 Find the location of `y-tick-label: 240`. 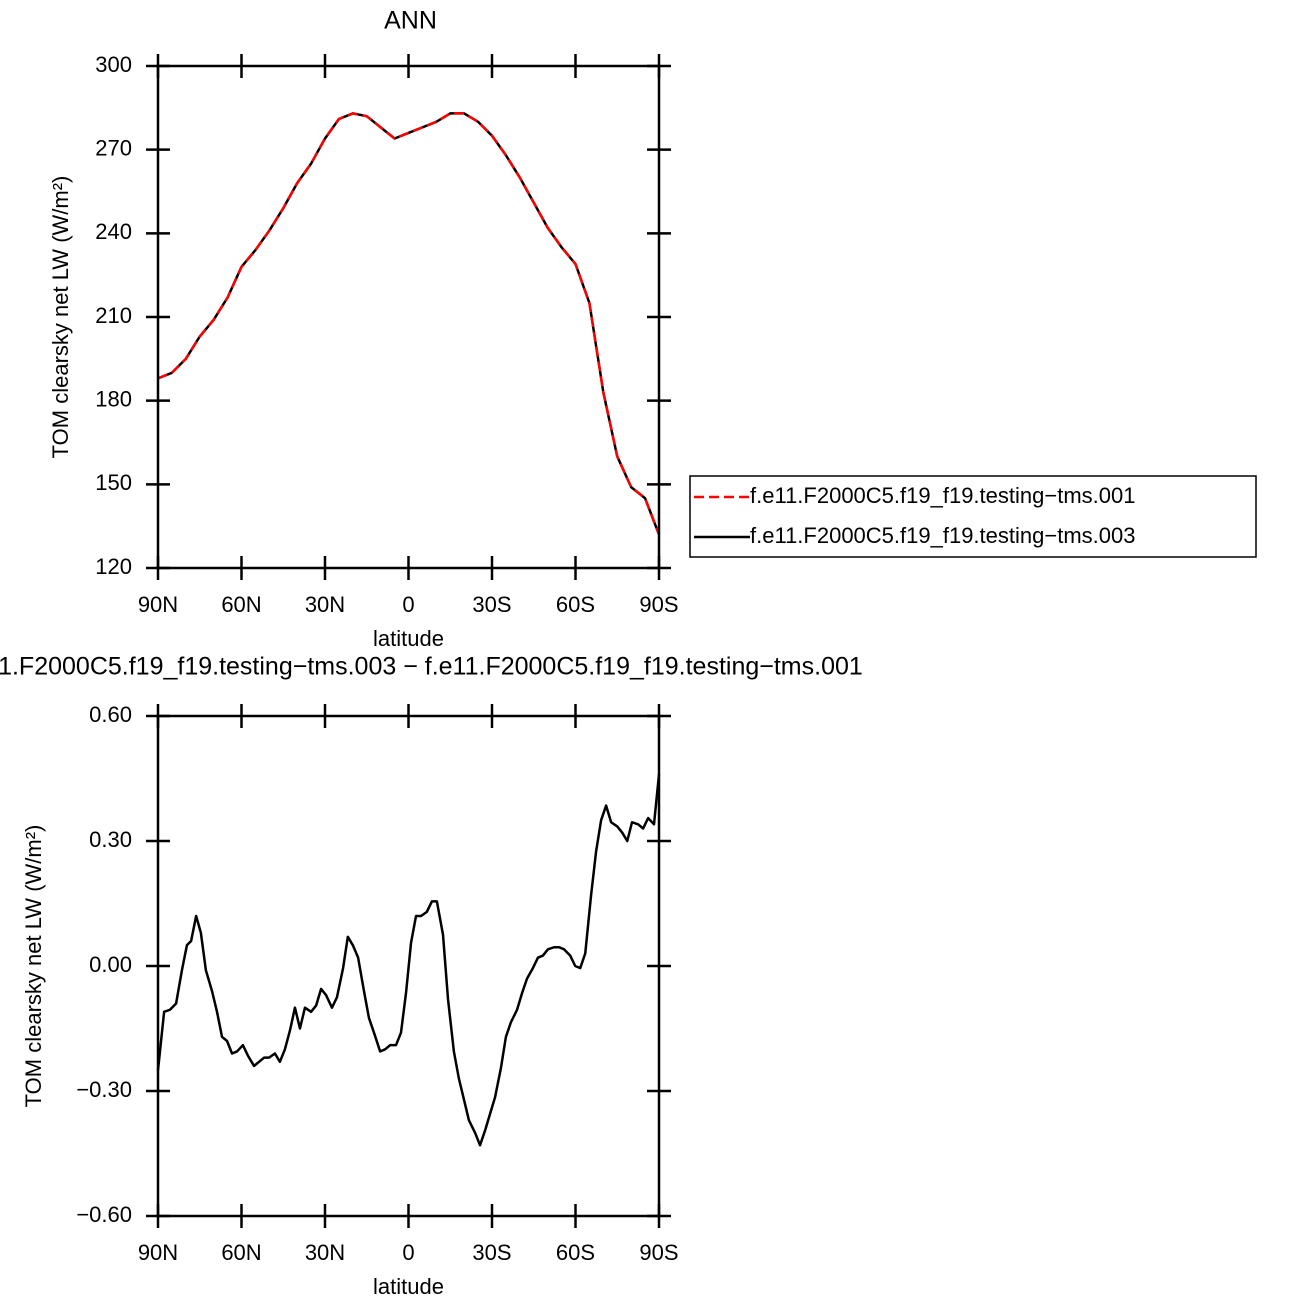

y-tick-label: 240 is located at coordinates (113, 231).